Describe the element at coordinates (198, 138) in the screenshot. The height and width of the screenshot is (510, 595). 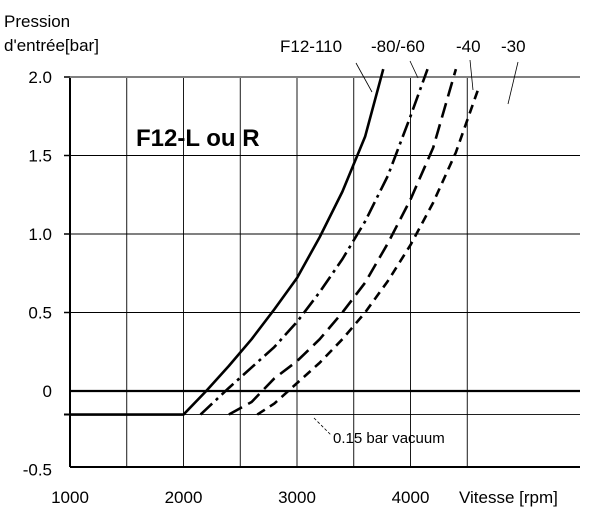
I see `chart-title: F12-L ou R` at that location.